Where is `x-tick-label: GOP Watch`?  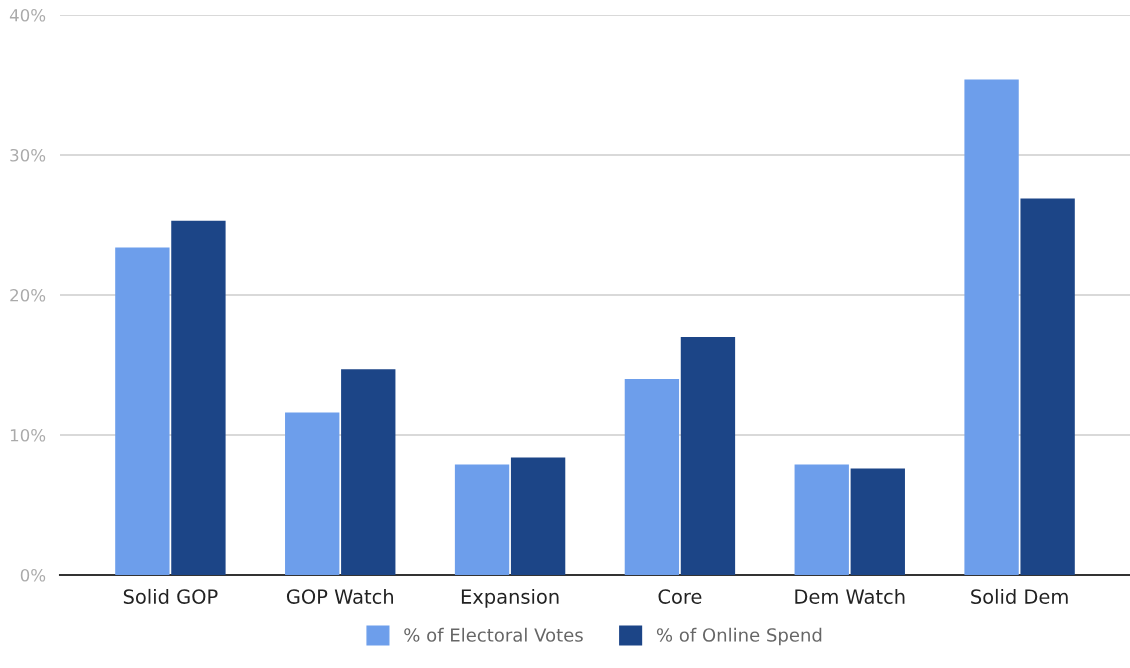
x-tick-label: GOP Watch is located at coordinates (339, 596).